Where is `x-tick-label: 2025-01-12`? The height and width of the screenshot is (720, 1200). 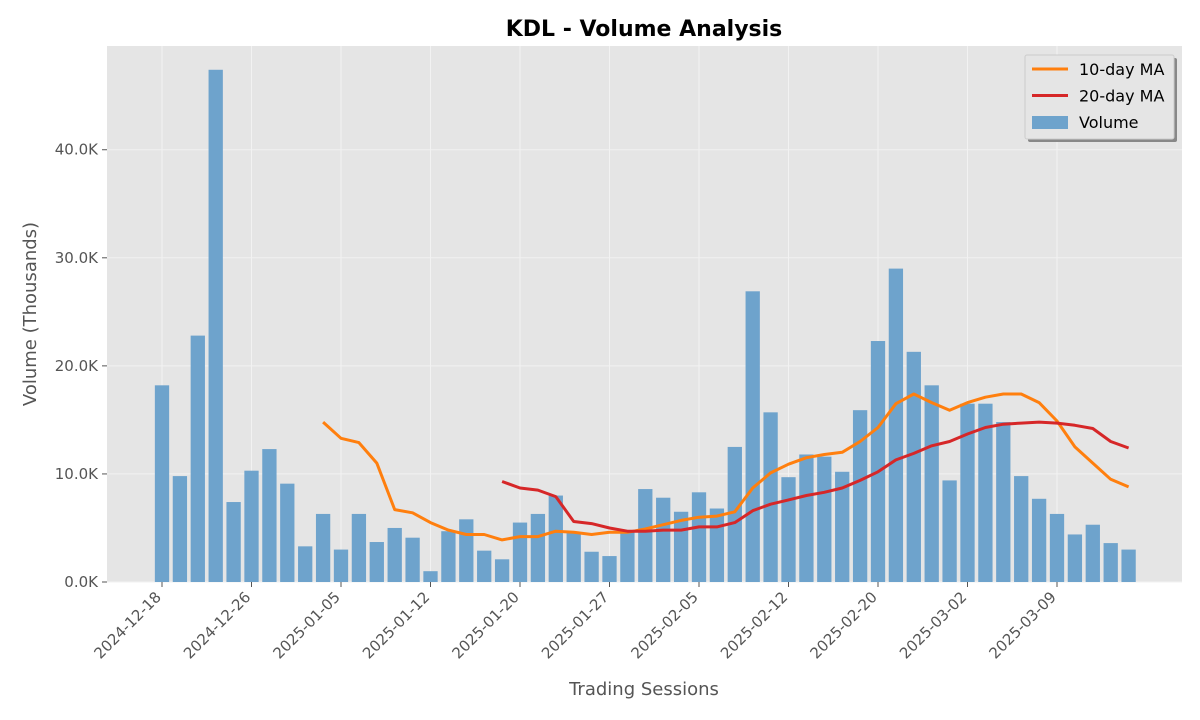 x-tick-label: 2025-01-12 is located at coordinates (396, 625).